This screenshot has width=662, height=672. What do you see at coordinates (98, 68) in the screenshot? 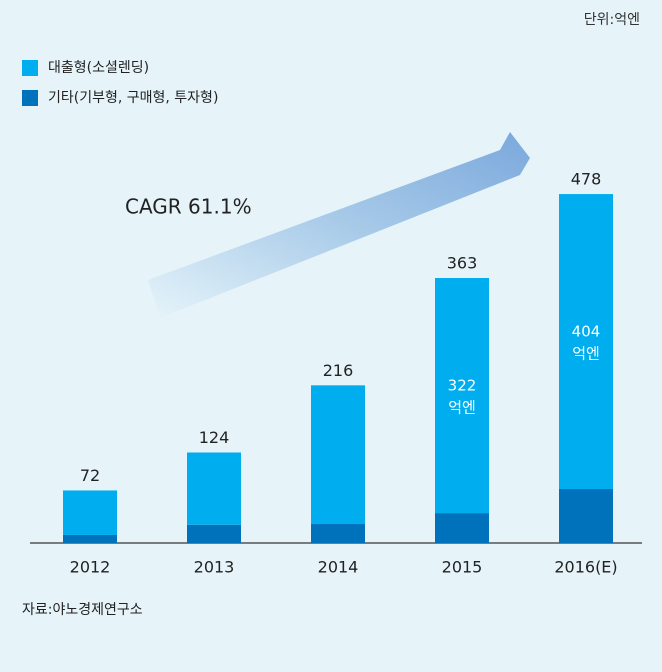
I see `legend-label: 대출형(소셜렌딩)` at bounding box center [98, 68].